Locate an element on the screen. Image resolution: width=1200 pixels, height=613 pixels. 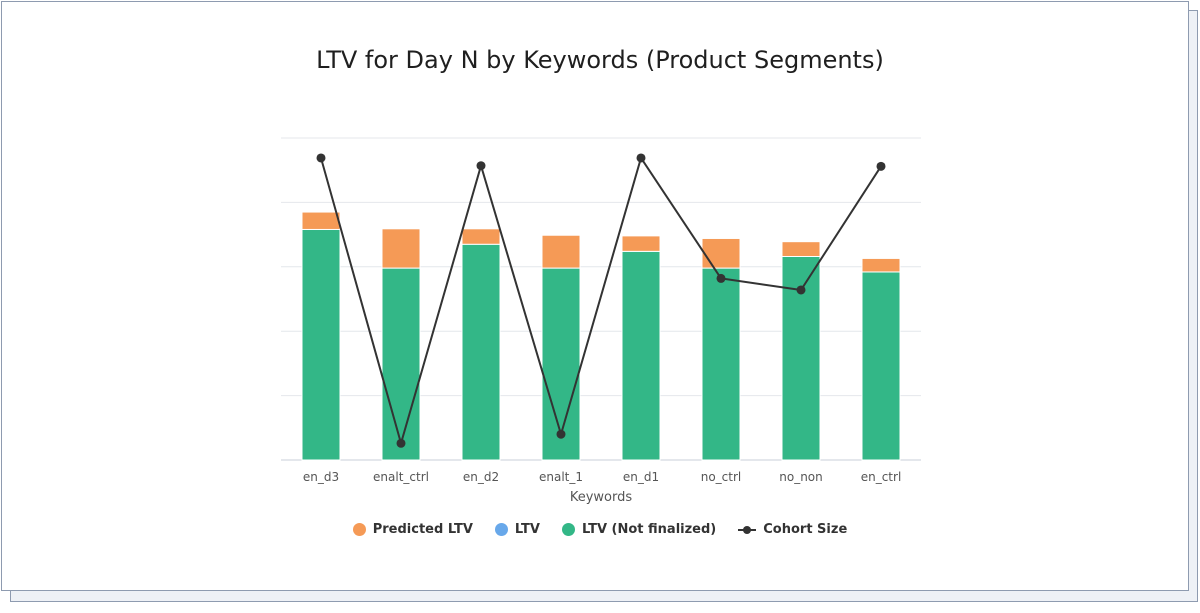
x-axis-title: Keywords is located at coordinates (601, 497).